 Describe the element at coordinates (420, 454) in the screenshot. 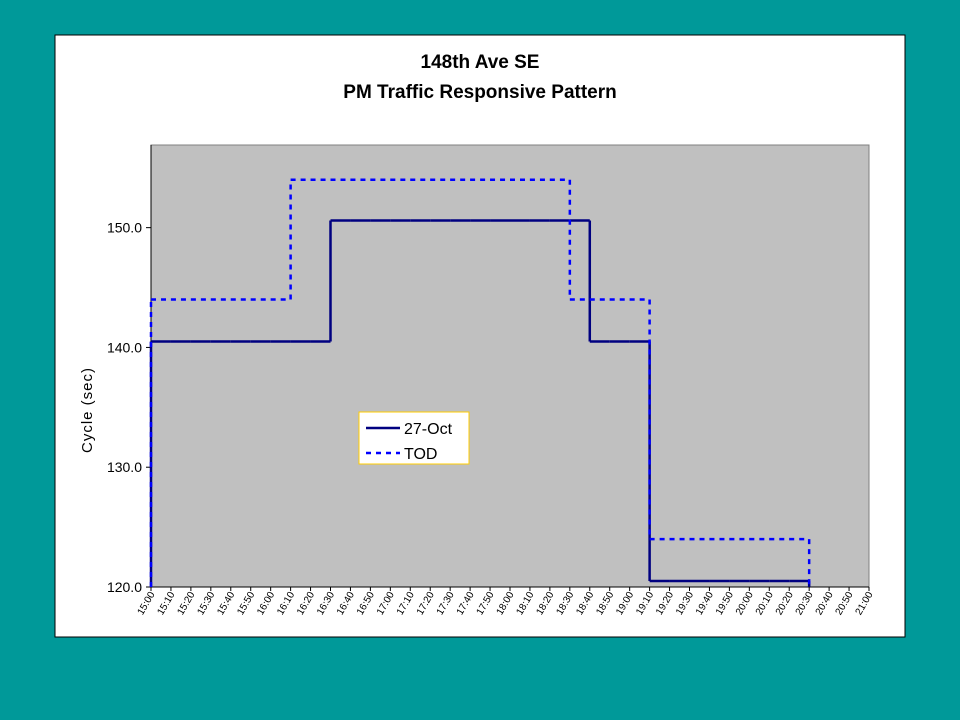

I see `legend-label: TOD` at that location.